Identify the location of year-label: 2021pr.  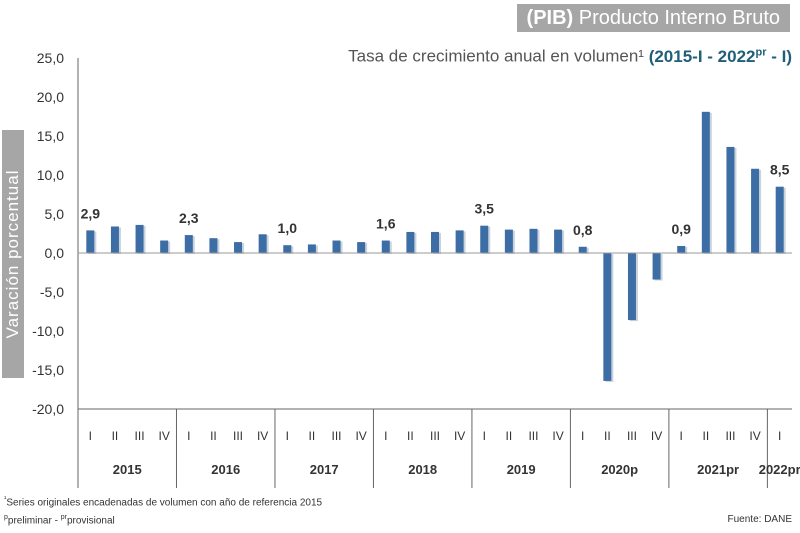
(718, 469).